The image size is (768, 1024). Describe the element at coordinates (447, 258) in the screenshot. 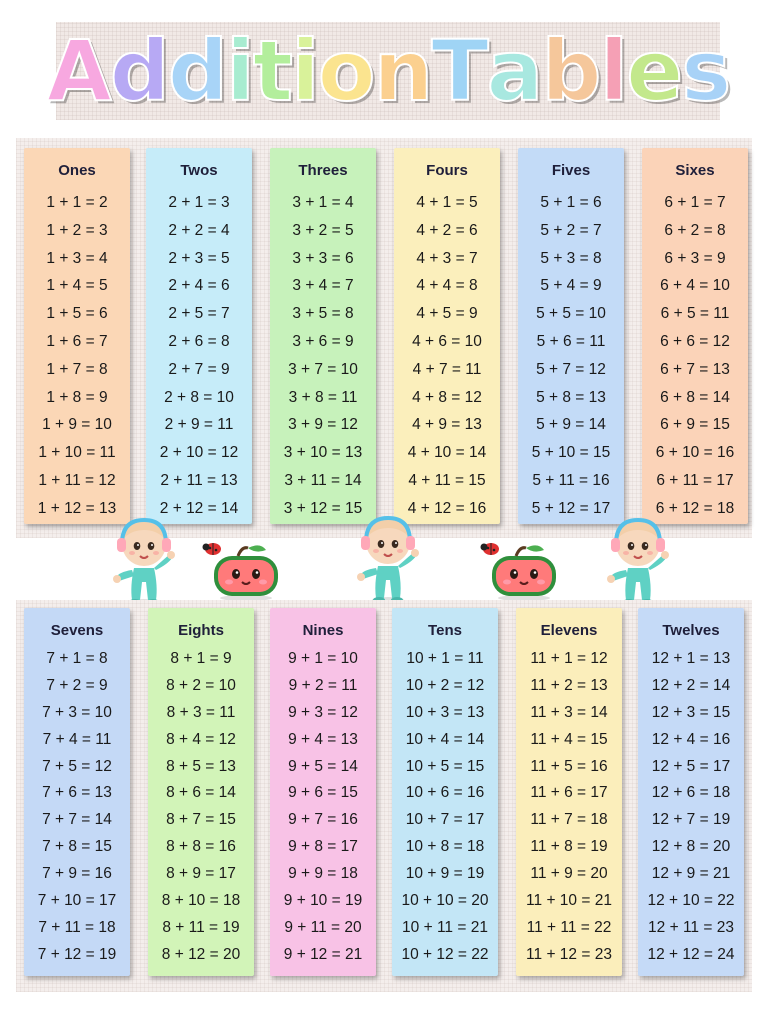

I see `equation-row: 4 + 3 = 7` at that location.